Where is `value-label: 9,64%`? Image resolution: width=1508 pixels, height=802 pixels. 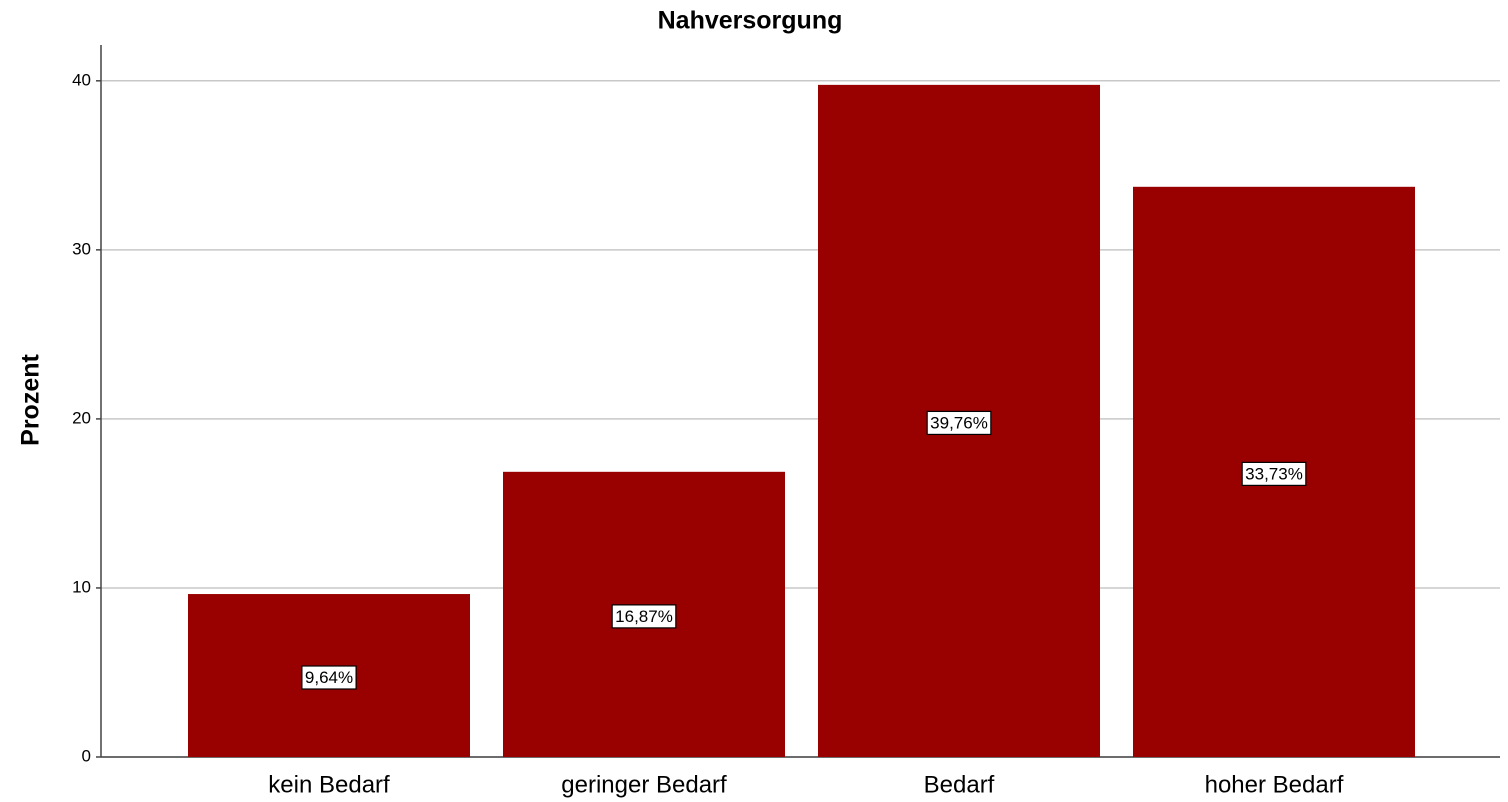
value-label: 9,64% is located at coordinates (329, 677).